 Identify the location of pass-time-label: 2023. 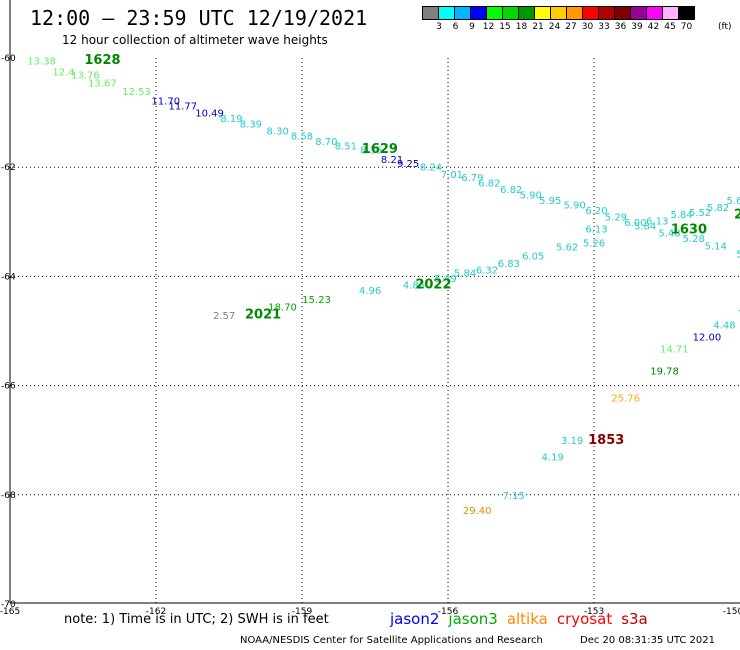
(737, 215).